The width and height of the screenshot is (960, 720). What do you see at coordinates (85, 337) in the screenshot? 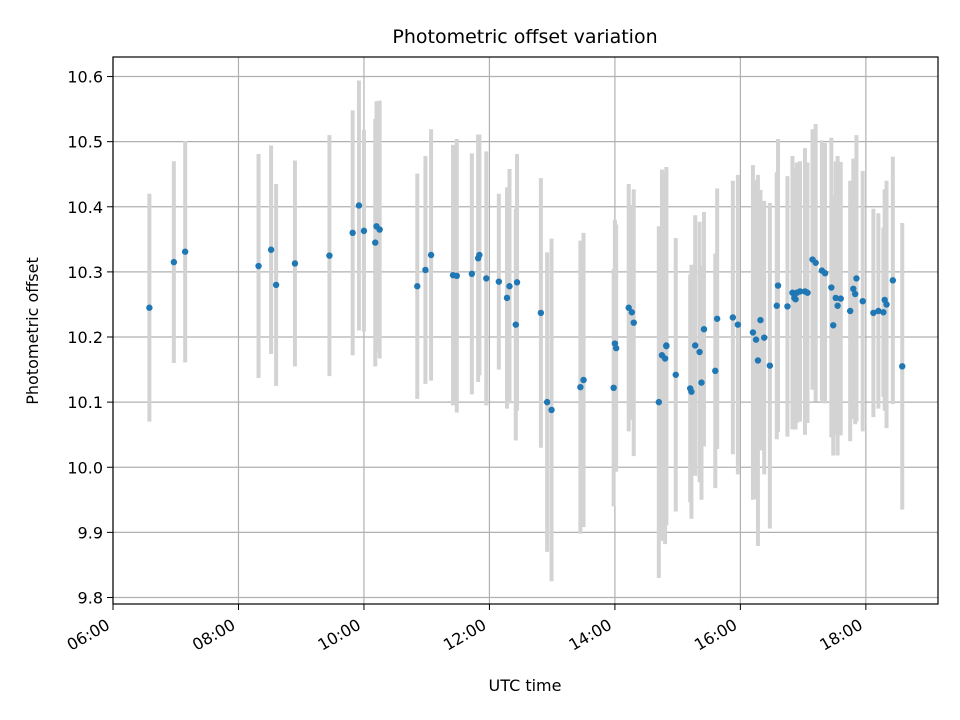
I see `y-tick-label: 10.2` at bounding box center [85, 337].